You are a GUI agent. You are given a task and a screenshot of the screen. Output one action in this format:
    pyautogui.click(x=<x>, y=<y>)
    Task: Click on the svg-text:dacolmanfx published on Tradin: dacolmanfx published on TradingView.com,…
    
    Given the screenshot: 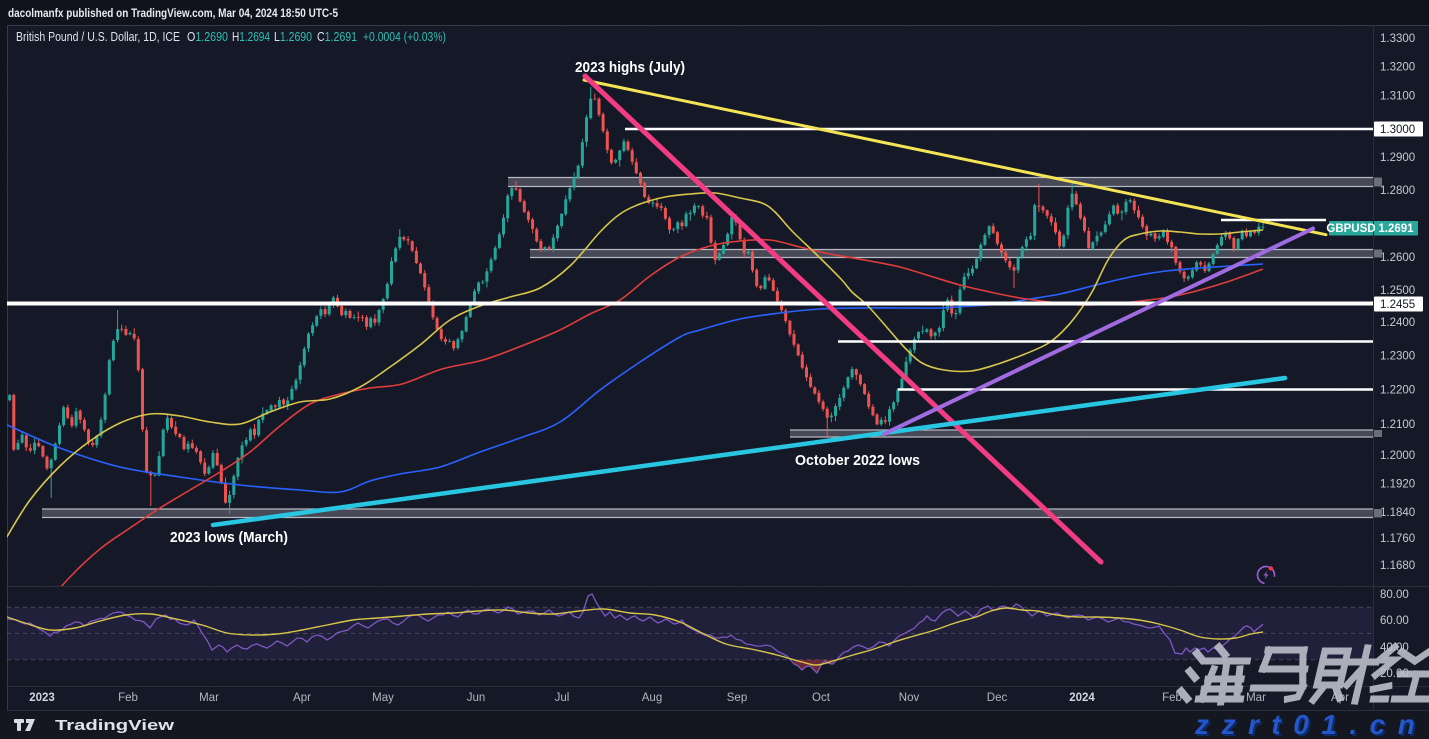 What is the action you would take?
    pyautogui.click(x=173, y=13)
    